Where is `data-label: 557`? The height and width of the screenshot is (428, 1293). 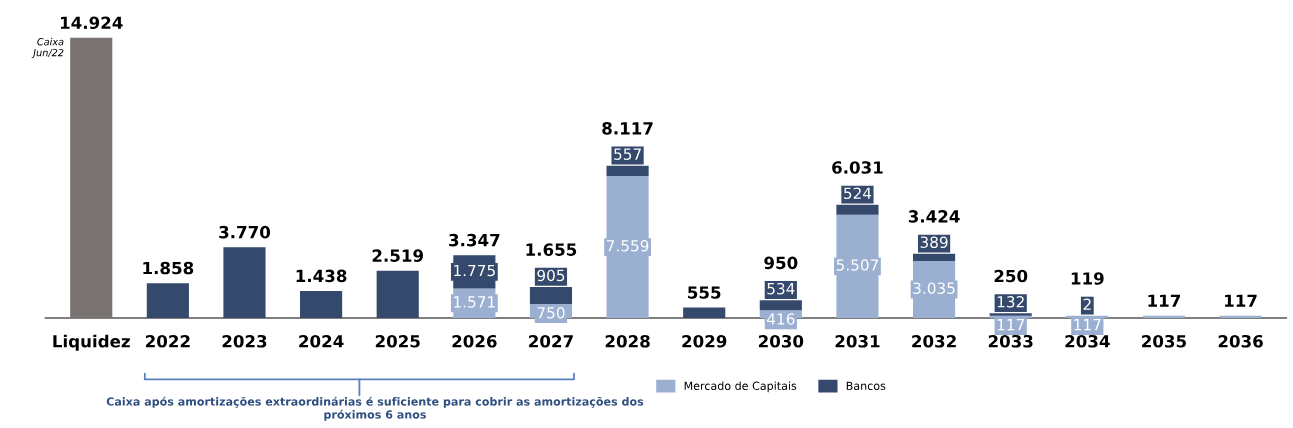 data-label: 557 is located at coordinates (627, 154).